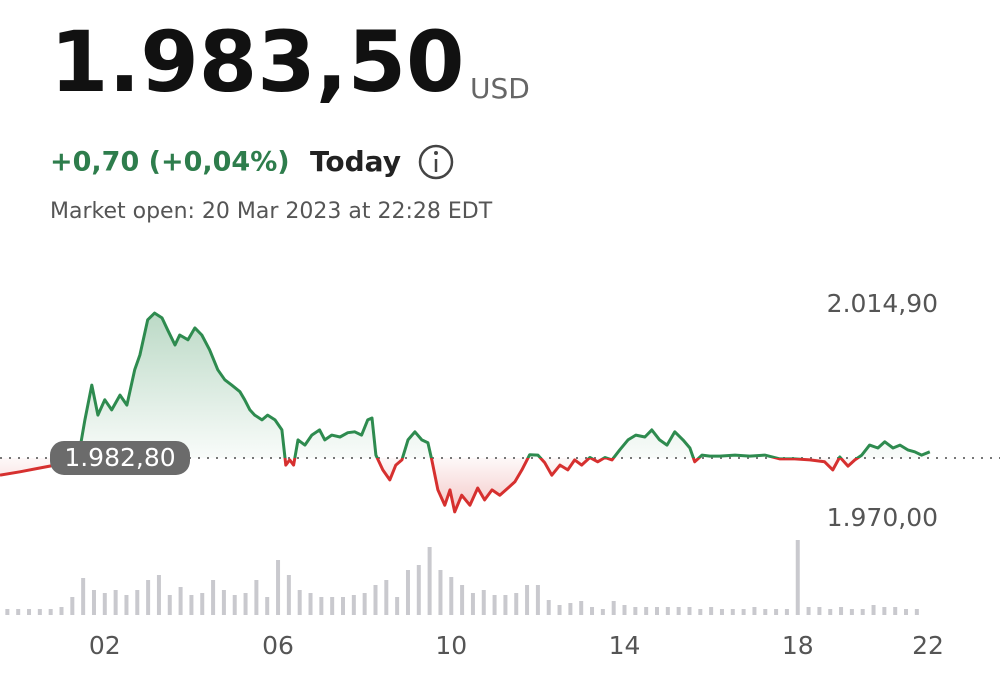 This screenshot has width=1000, height=688. Describe the element at coordinates (105, 645) in the screenshot. I see `x-tick-label: 02` at that location.